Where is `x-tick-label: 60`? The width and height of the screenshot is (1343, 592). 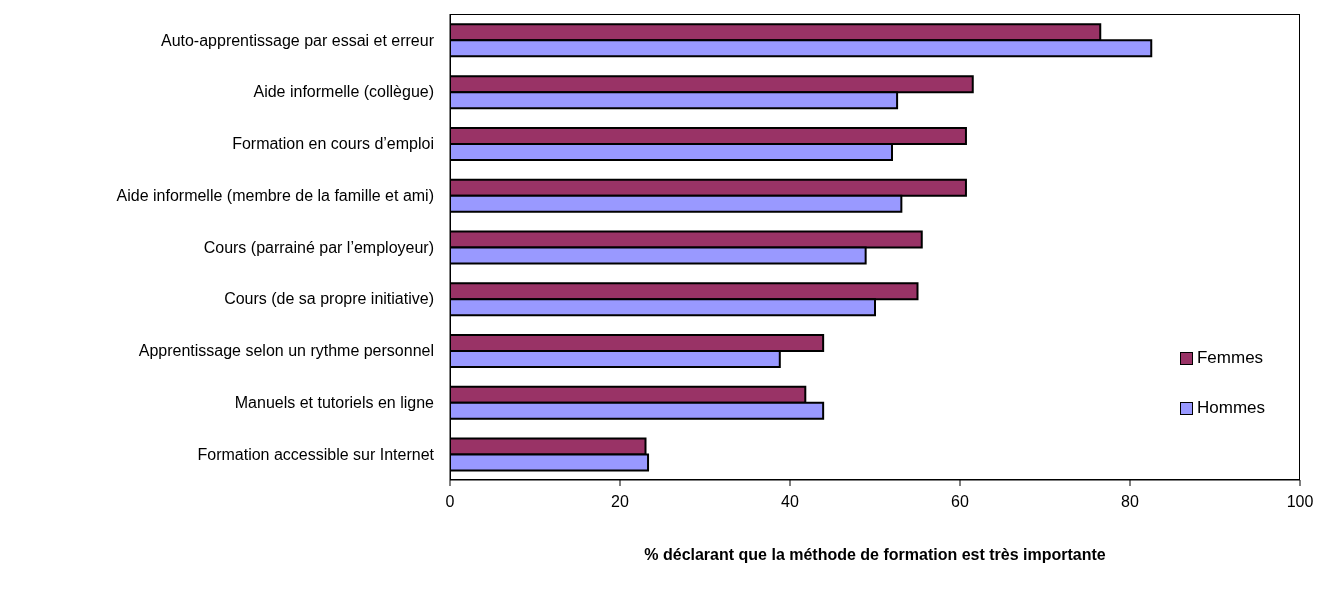 x-tick-label: 60 is located at coordinates (960, 502).